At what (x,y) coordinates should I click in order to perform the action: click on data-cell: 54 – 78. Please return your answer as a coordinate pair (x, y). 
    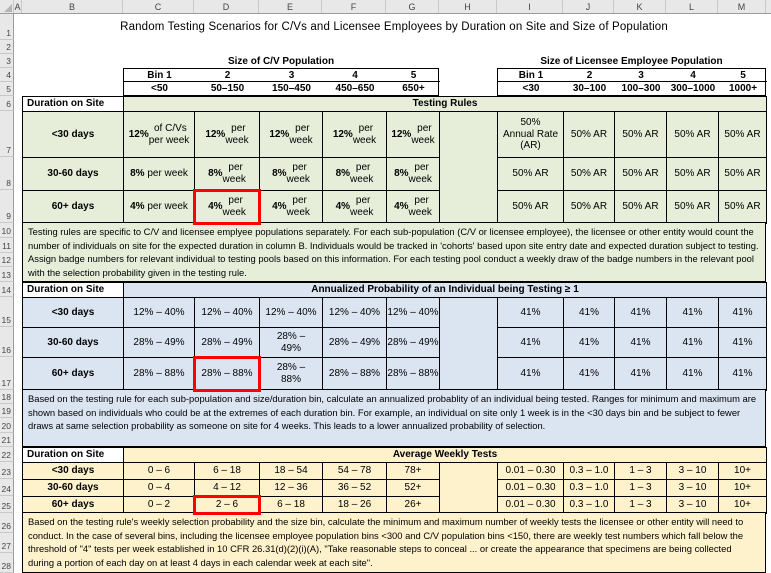
    Looking at the image, I should click on (355, 471).